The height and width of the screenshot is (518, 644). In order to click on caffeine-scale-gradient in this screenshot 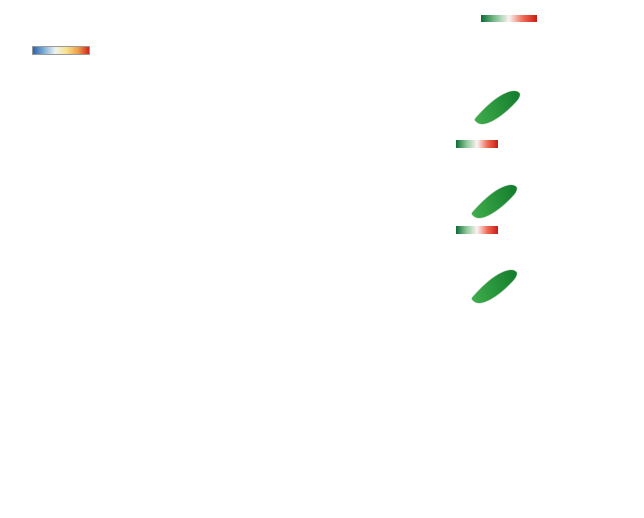, I will do `click(477, 230)`.